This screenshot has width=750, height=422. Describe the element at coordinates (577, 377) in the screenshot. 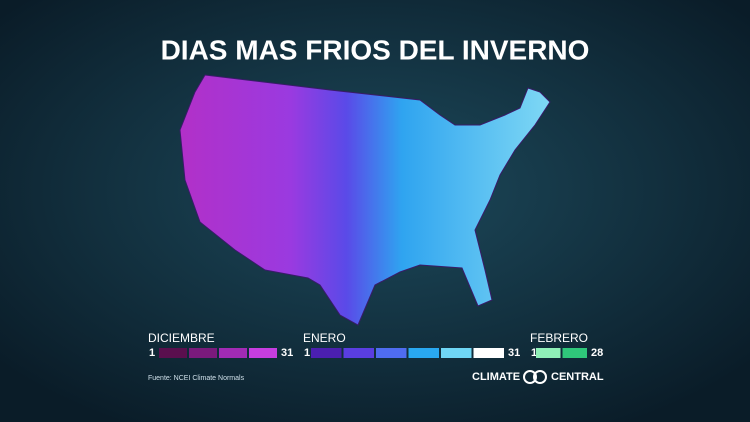

I see `logo-right: CENTRAL` at that location.